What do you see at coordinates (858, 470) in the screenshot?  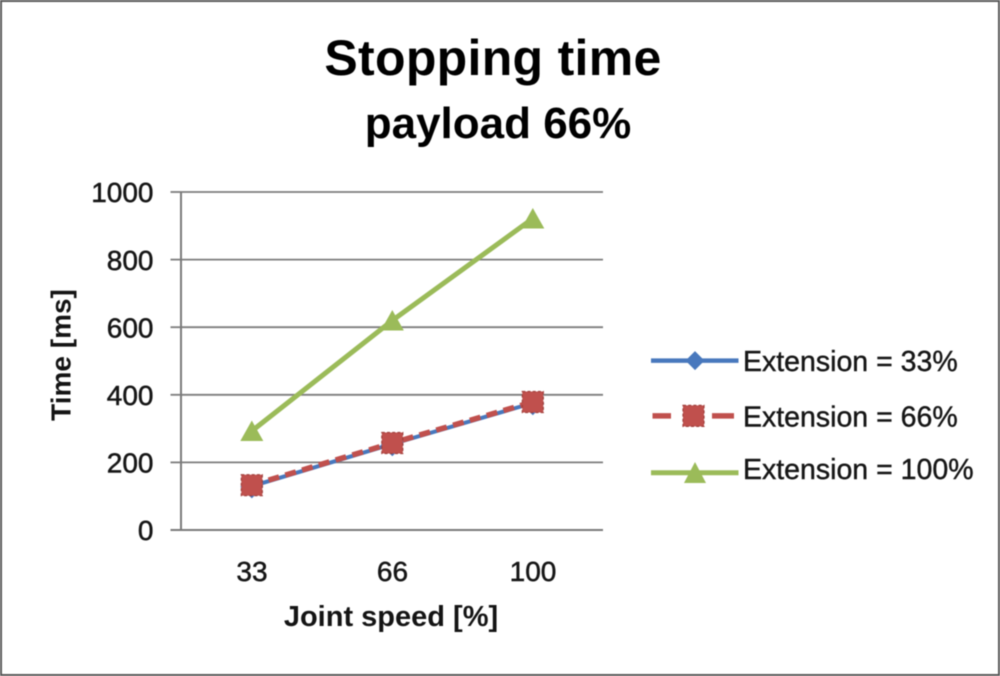 I see `svg-text: Extension = 100%` at bounding box center [858, 470].